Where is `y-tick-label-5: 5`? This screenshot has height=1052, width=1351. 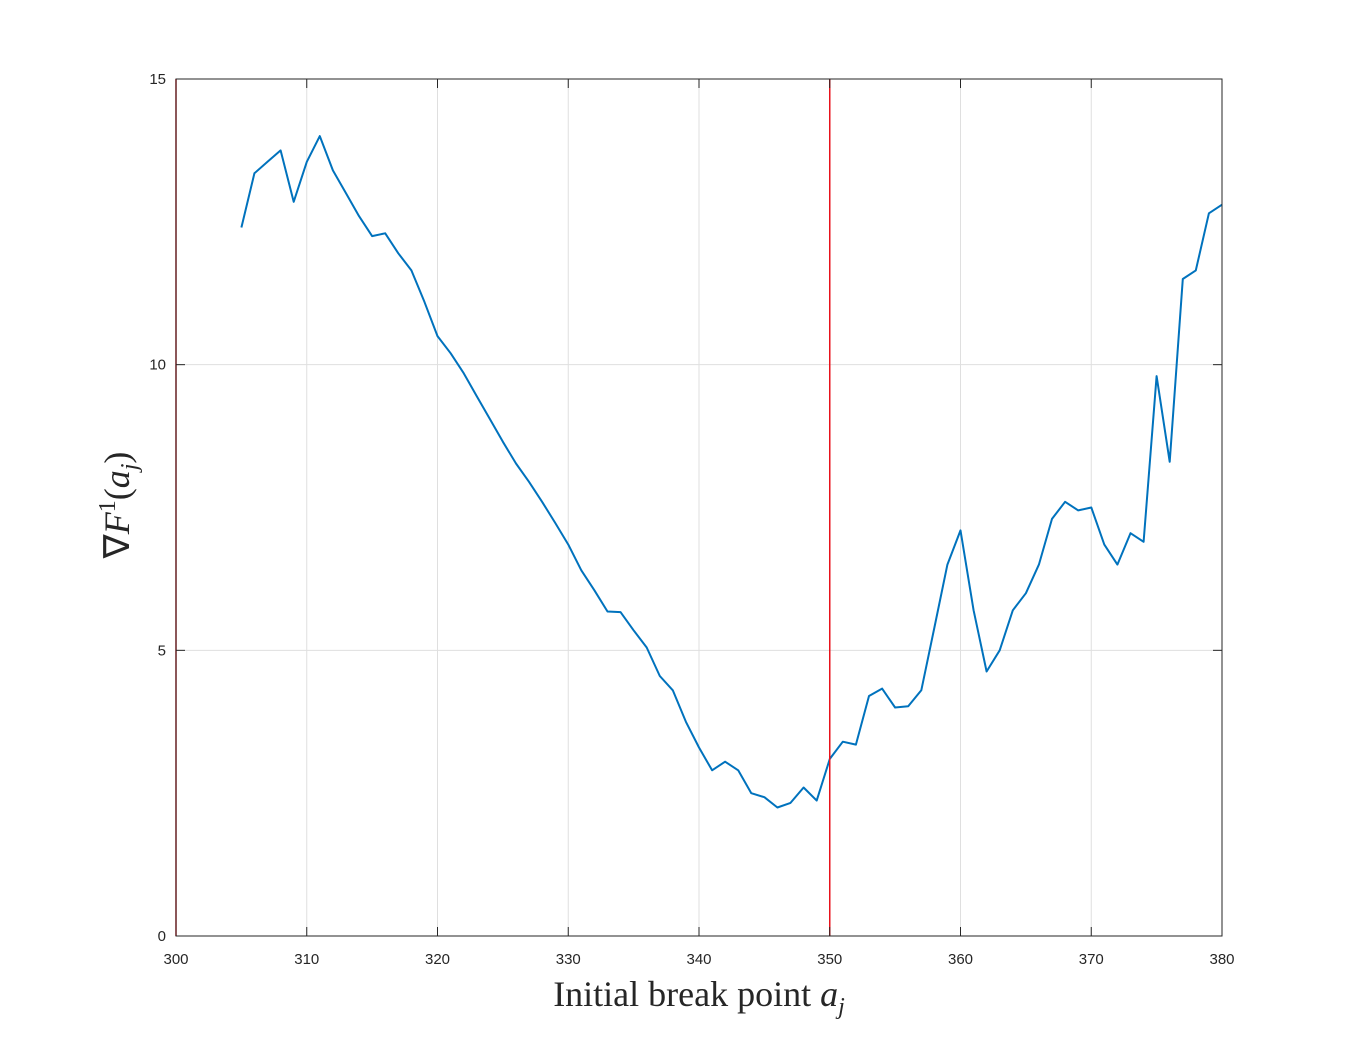
y-tick-label-5: 5 is located at coordinates (162, 650).